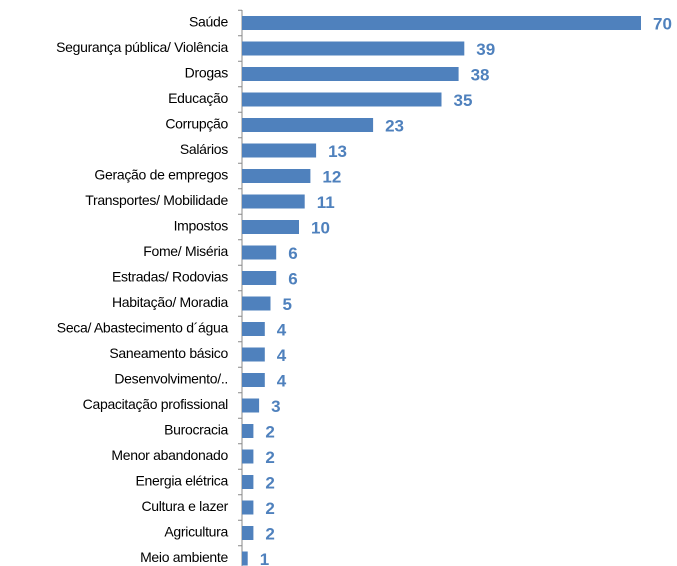 The height and width of the screenshot is (566, 677). What do you see at coordinates (326, 202) in the screenshot?
I see `value-label: 11` at bounding box center [326, 202].